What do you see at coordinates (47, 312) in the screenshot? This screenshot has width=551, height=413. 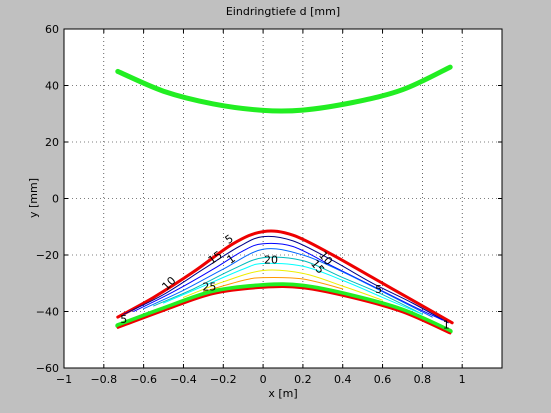 I see `y-tick-label: −40` at bounding box center [47, 312].